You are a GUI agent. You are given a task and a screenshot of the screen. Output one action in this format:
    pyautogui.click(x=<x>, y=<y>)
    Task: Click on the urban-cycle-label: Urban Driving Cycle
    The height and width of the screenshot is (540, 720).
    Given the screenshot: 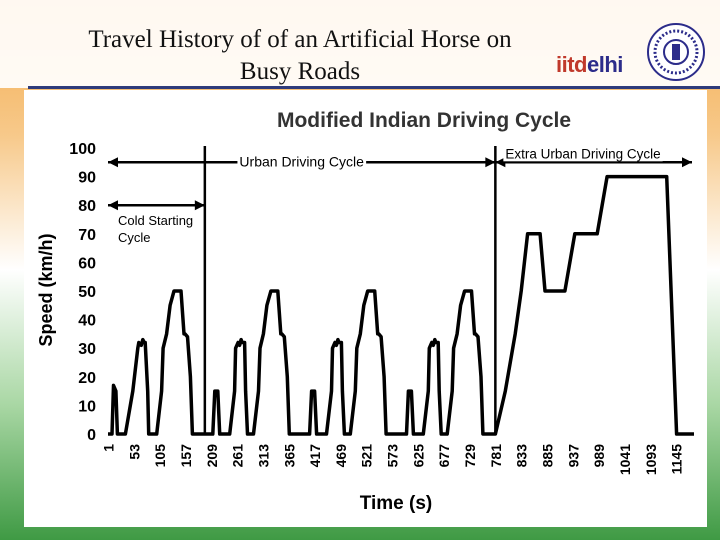 What is the action you would take?
    pyautogui.click(x=301, y=161)
    